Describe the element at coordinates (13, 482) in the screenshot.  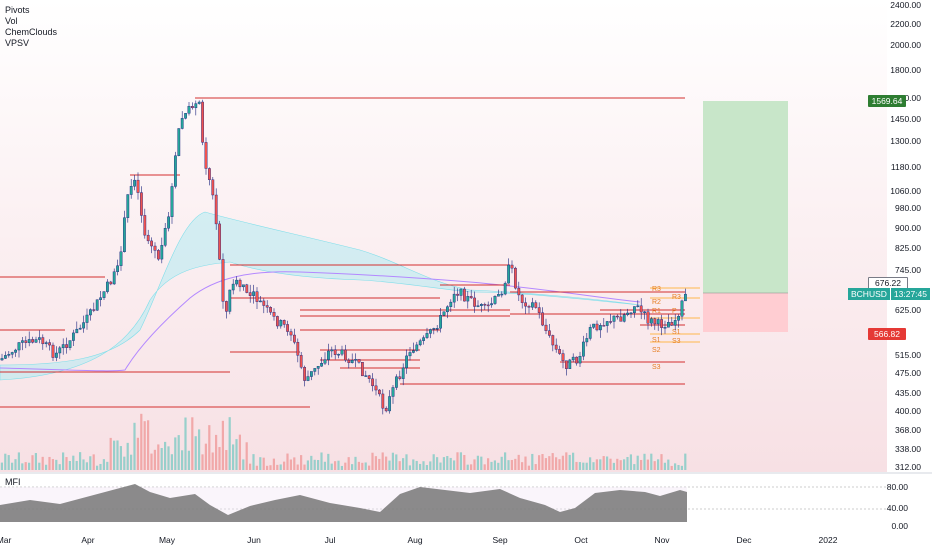
I see `mfi-label: MFI` at that location.